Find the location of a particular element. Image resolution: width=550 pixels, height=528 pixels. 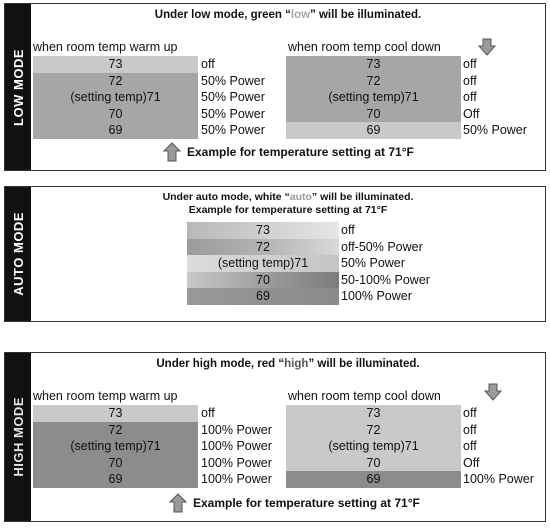

table-row: 70 100% Power is located at coordinates (158, 462).